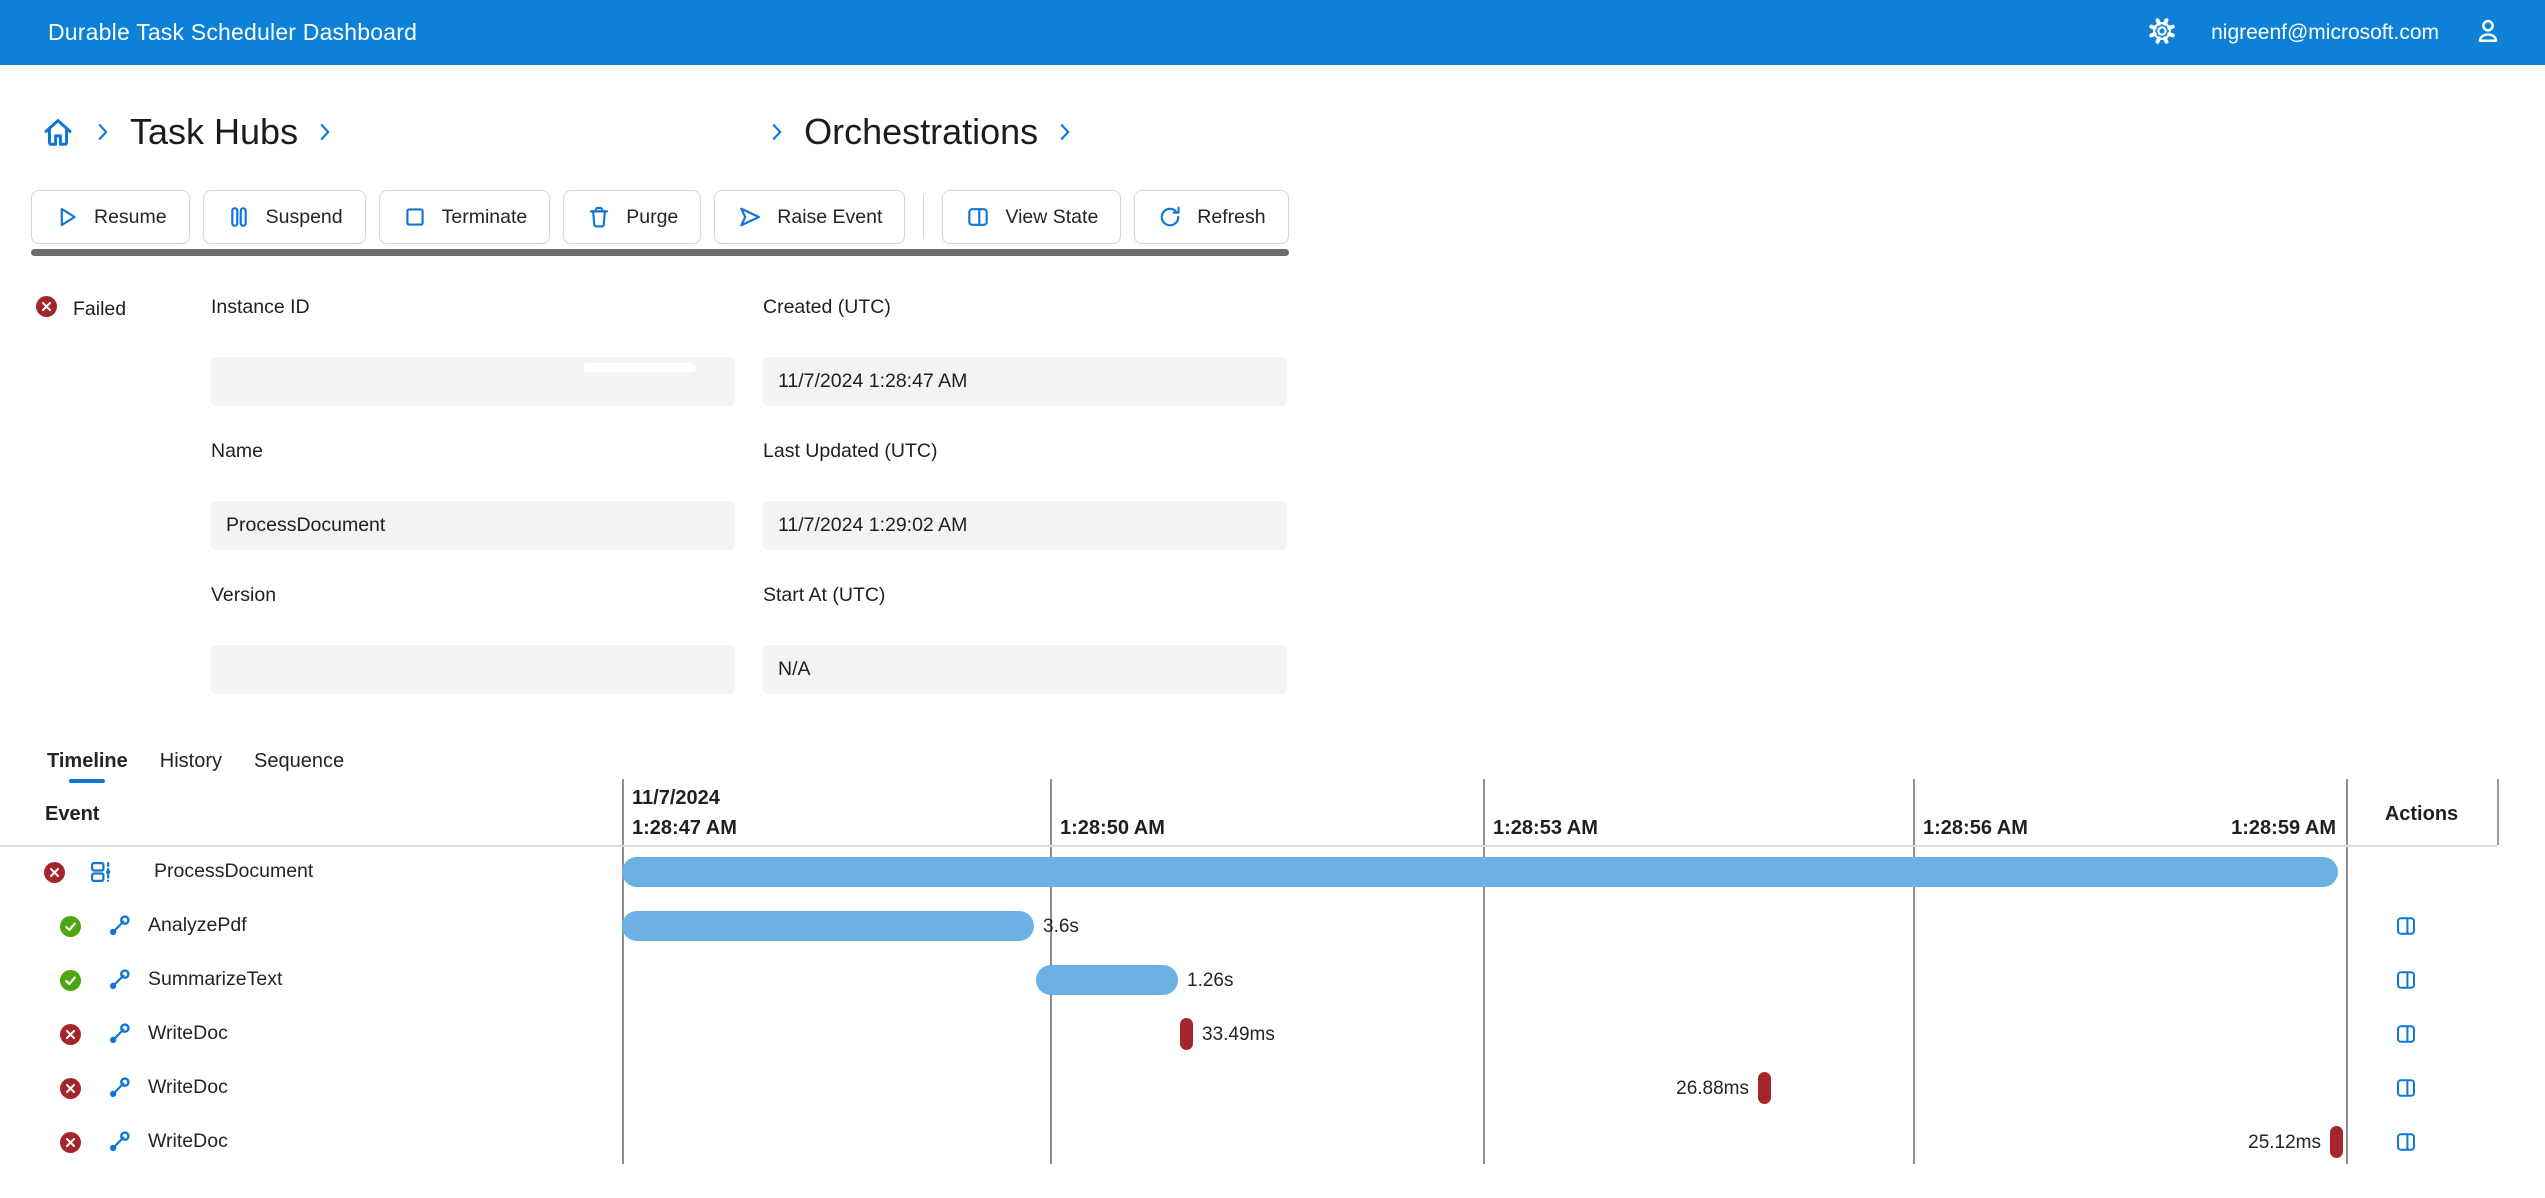 The width and height of the screenshot is (2545, 1198). I want to click on toolbar-button-view-state: View State, so click(1032, 217).